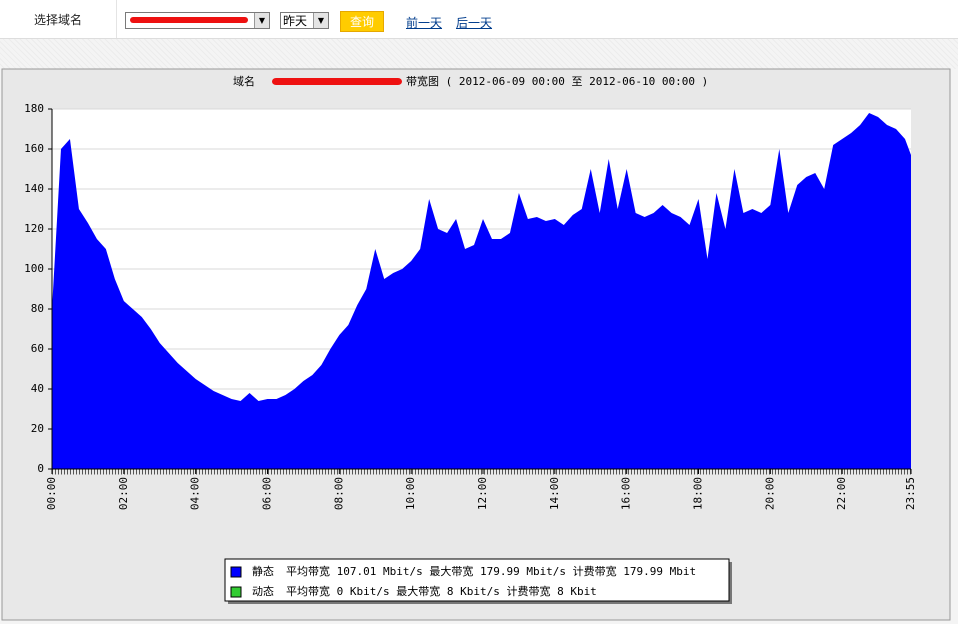 This screenshot has height=624, width=958. Describe the element at coordinates (37, 308) in the screenshot. I see `y-tick-label: 80` at that location.